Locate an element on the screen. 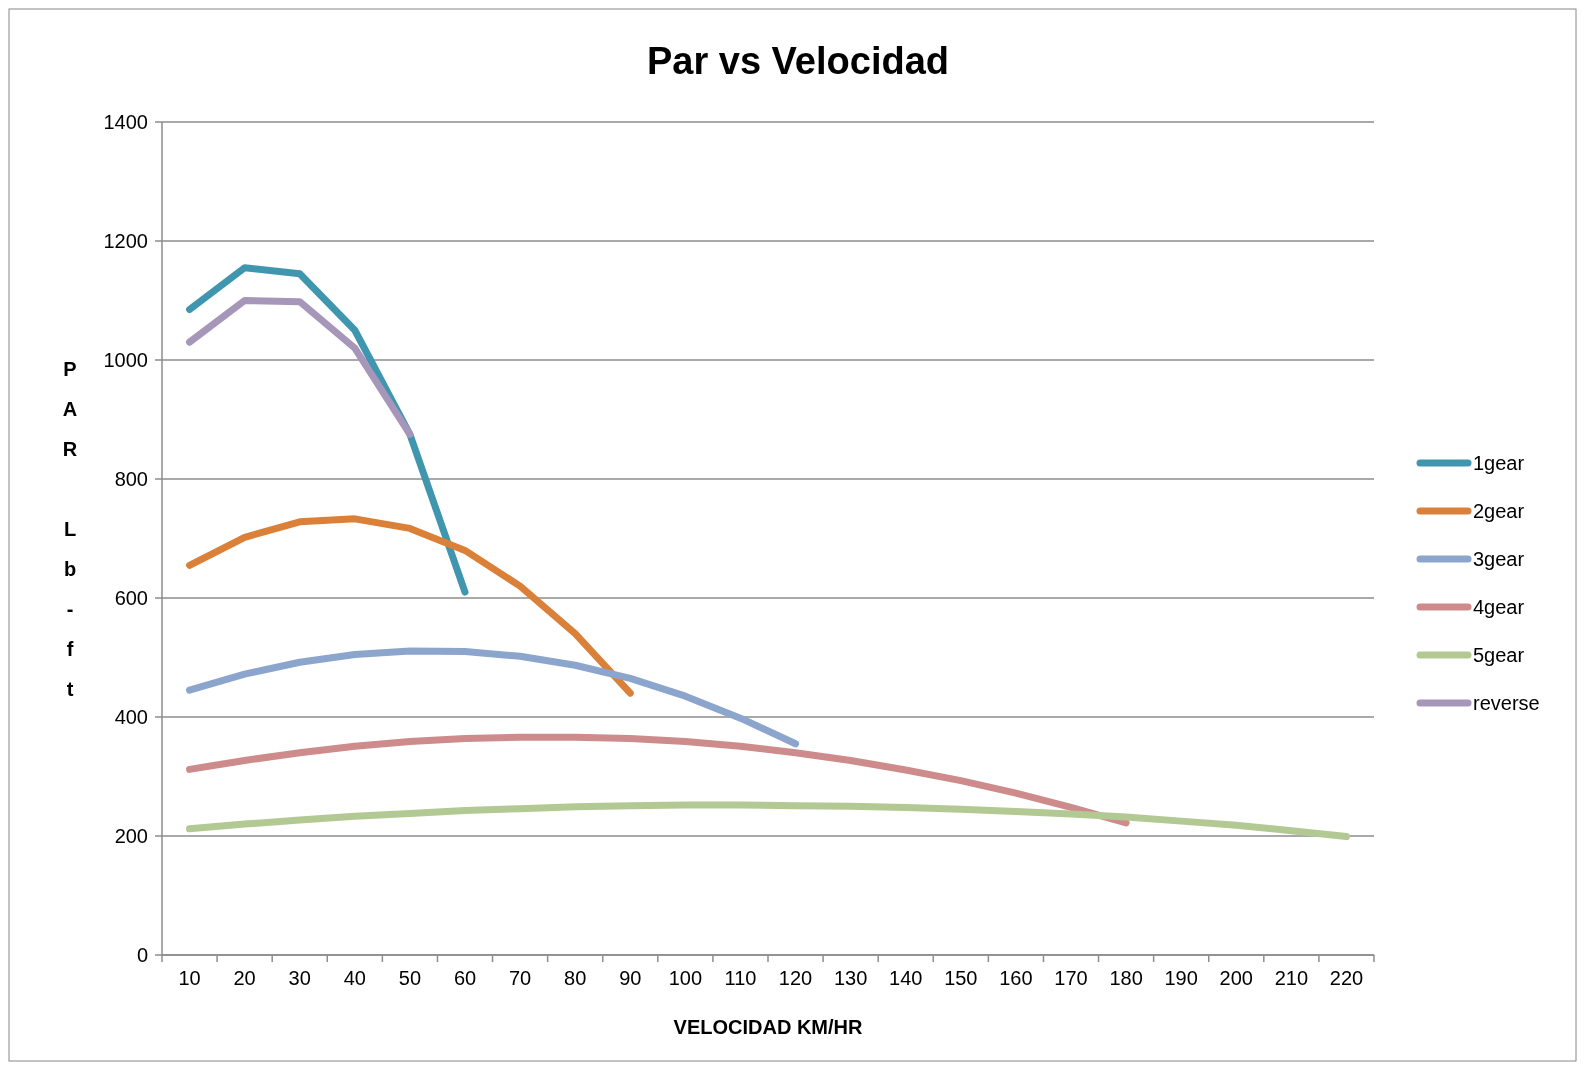 This screenshot has height=1070, width=1585. x-tick-label: 20 is located at coordinates (244, 978).